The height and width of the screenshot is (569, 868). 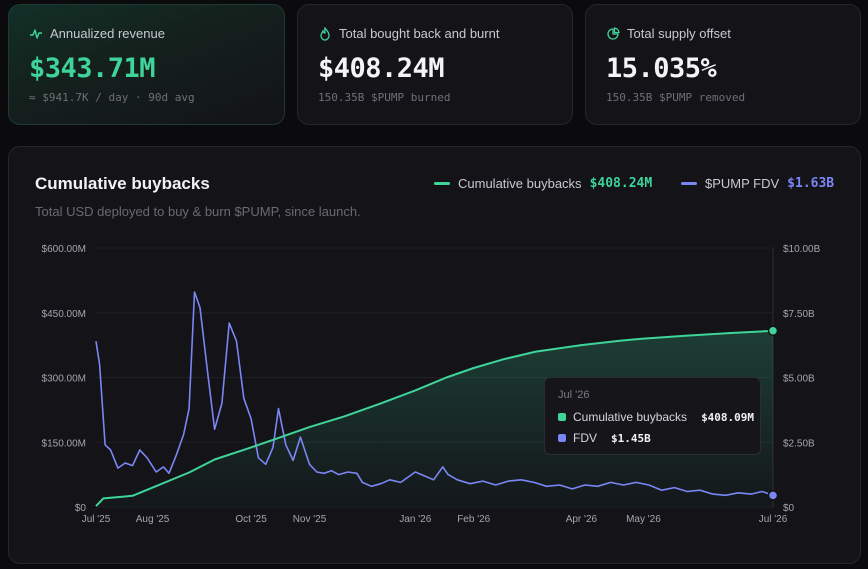 What do you see at coordinates (773, 331) in the screenshot?
I see `buybacks-hover-point` at bounding box center [773, 331].